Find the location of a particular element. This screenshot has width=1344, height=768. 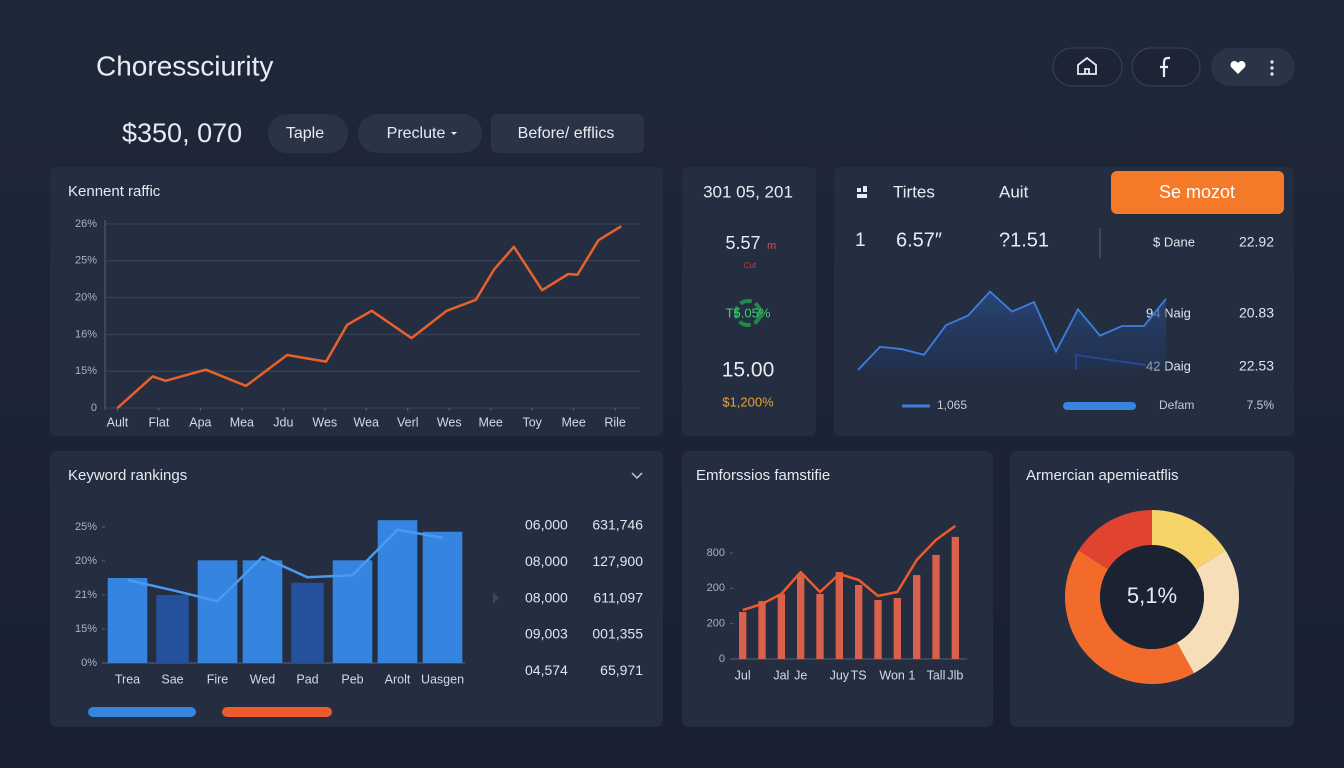

button-label: Before/ efflics is located at coordinates (566, 133).